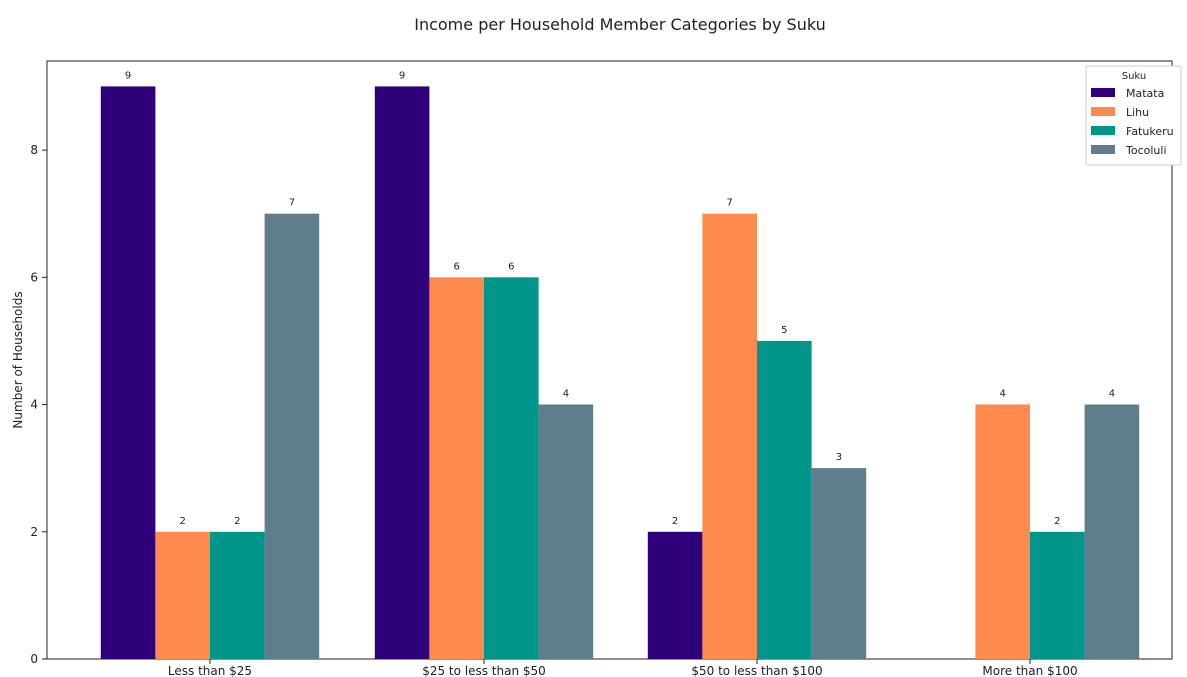 Image resolution: width=1187 pixels, height=677 pixels. What do you see at coordinates (18, 359) in the screenshot?
I see `y-axis-label: Number of Households` at bounding box center [18, 359].